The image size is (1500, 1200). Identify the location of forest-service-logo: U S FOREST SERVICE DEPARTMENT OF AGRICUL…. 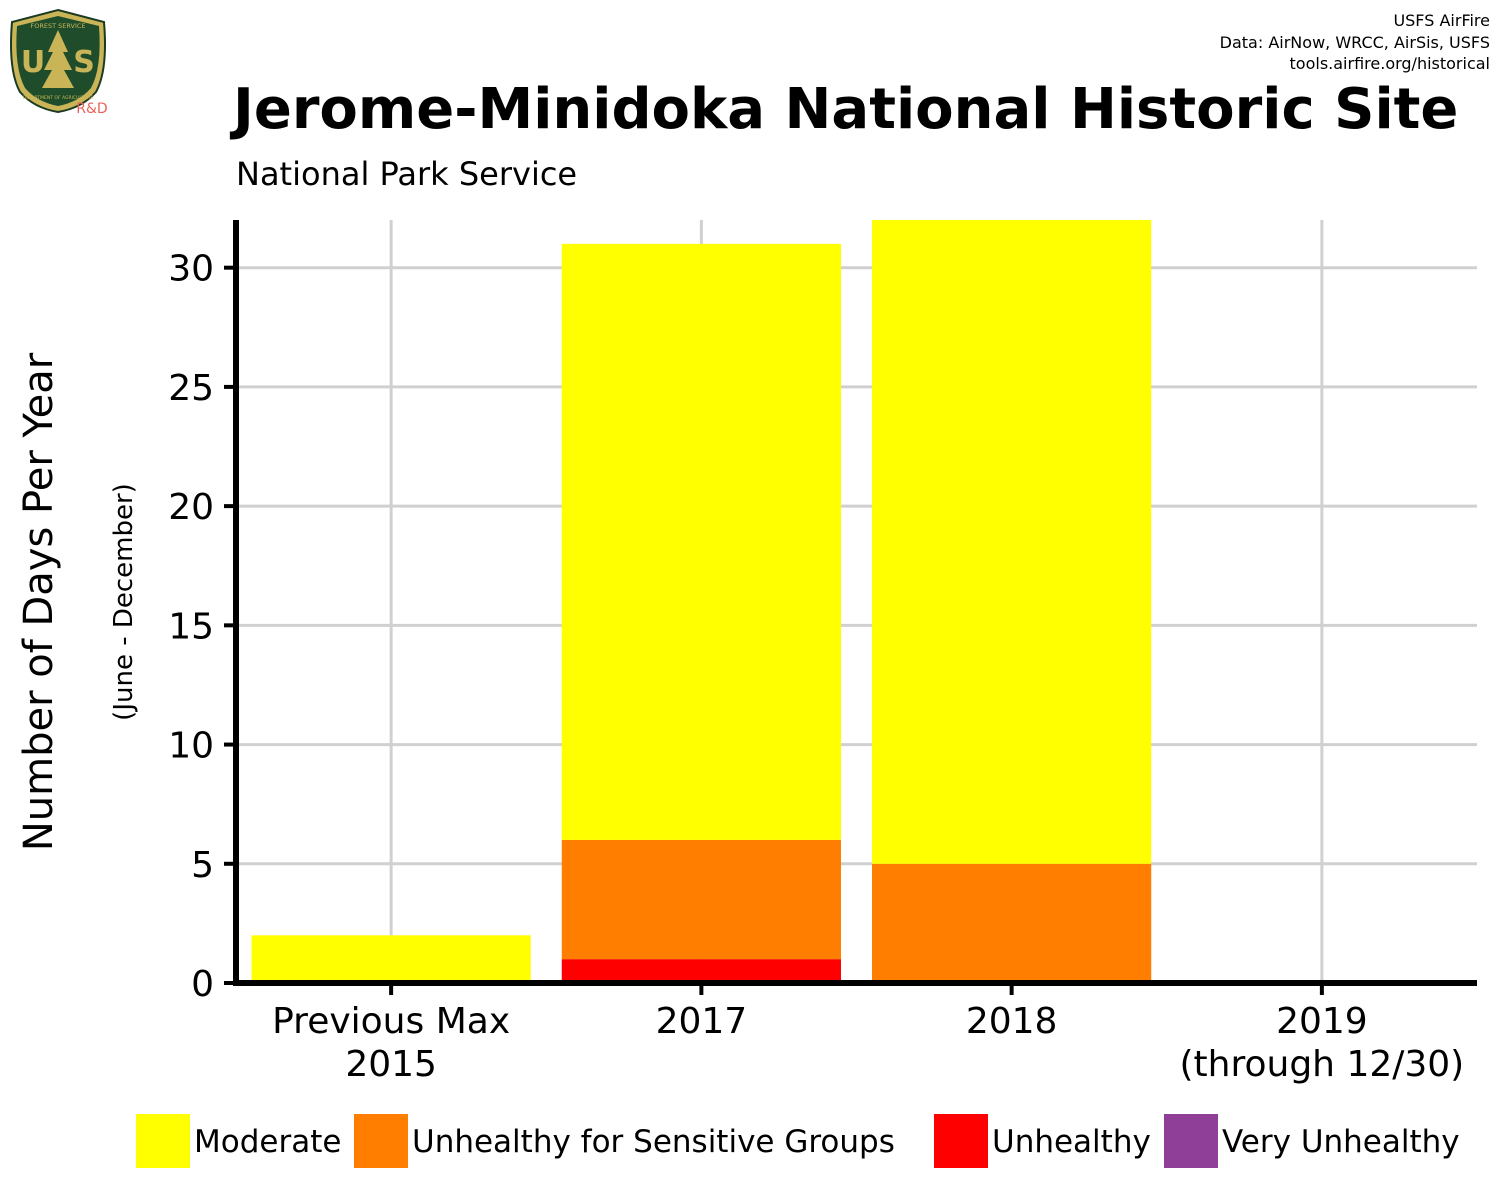
(59, 62).